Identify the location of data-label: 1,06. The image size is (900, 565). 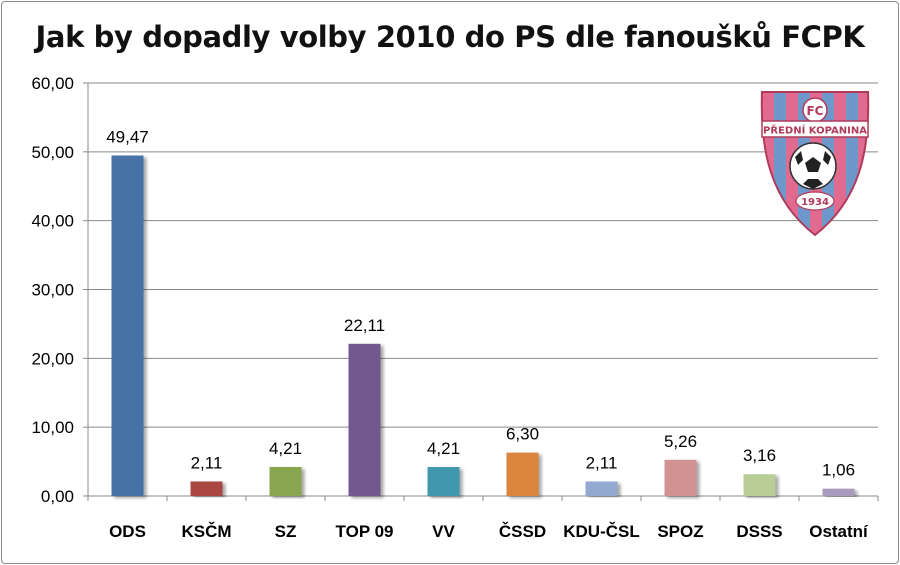
(838, 470).